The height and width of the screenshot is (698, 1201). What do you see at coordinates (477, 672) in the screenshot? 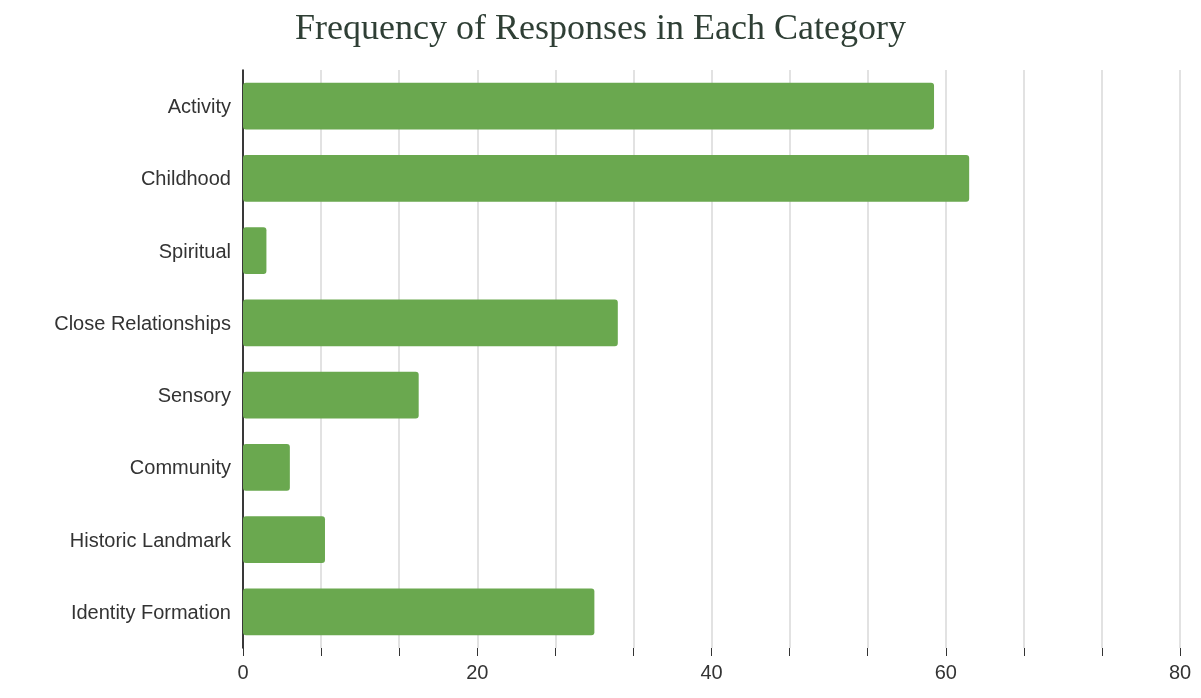
I see `x-tick-label: 20` at bounding box center [477, 672].